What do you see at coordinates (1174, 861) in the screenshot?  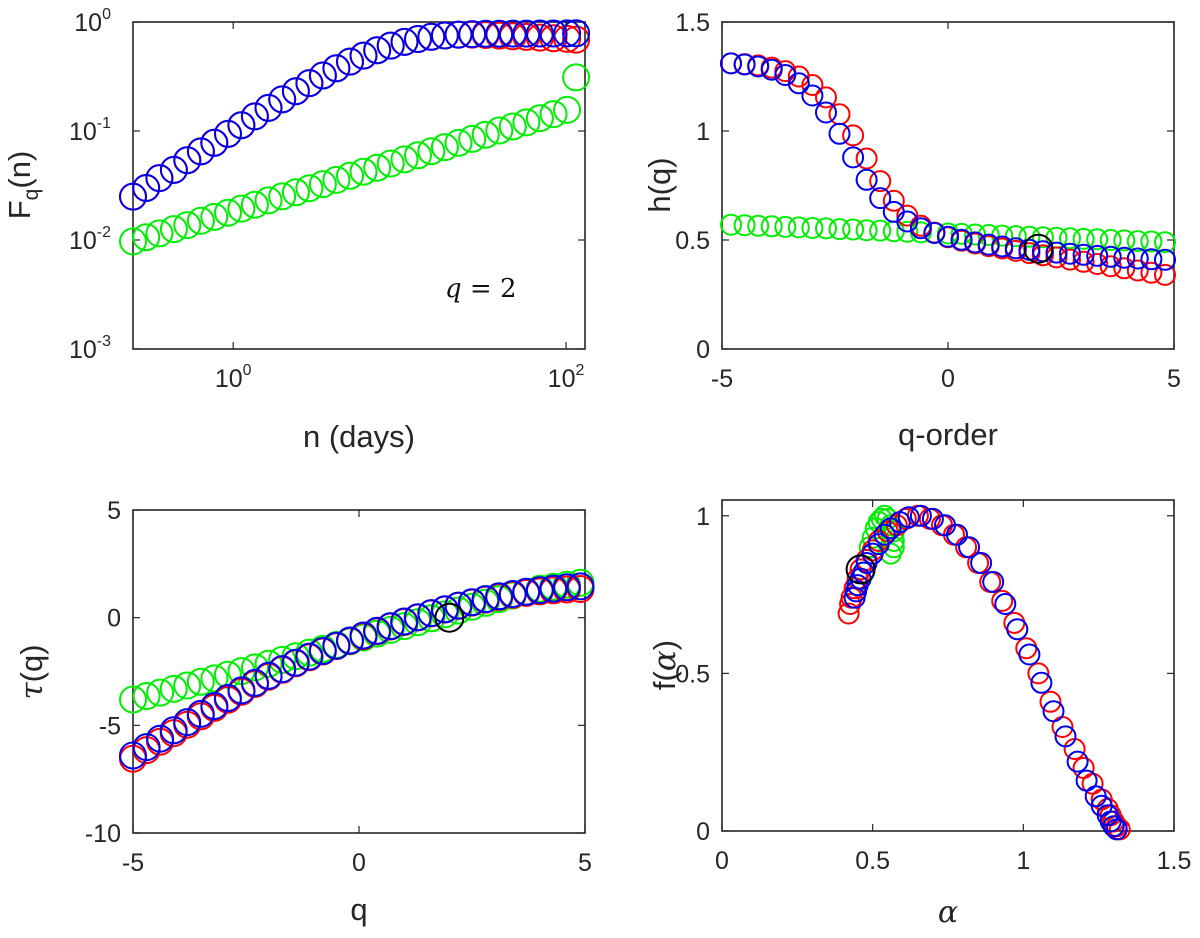 I see `x-tick-label: 1.5` at bounding box center [1174, 861].